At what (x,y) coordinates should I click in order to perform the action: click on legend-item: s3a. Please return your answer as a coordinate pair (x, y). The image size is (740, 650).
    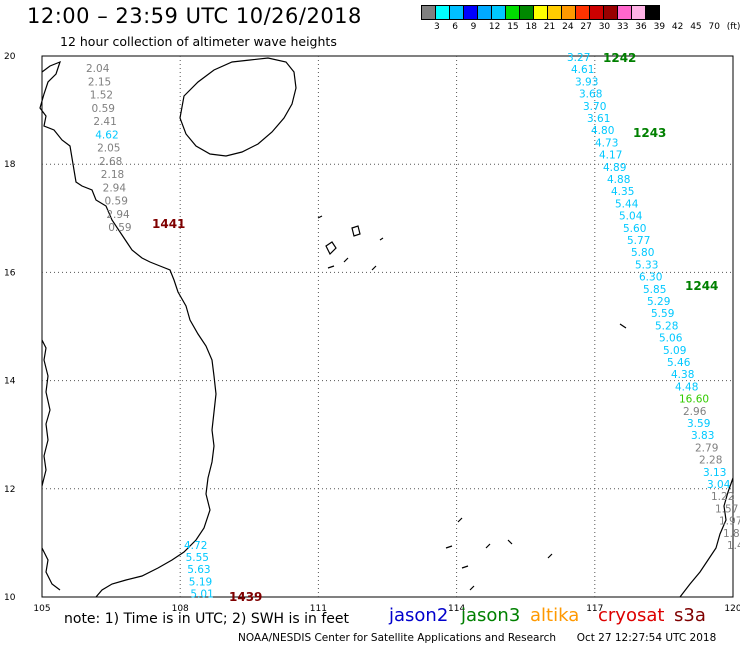
    Looking at the image, I should click on (690, 615).